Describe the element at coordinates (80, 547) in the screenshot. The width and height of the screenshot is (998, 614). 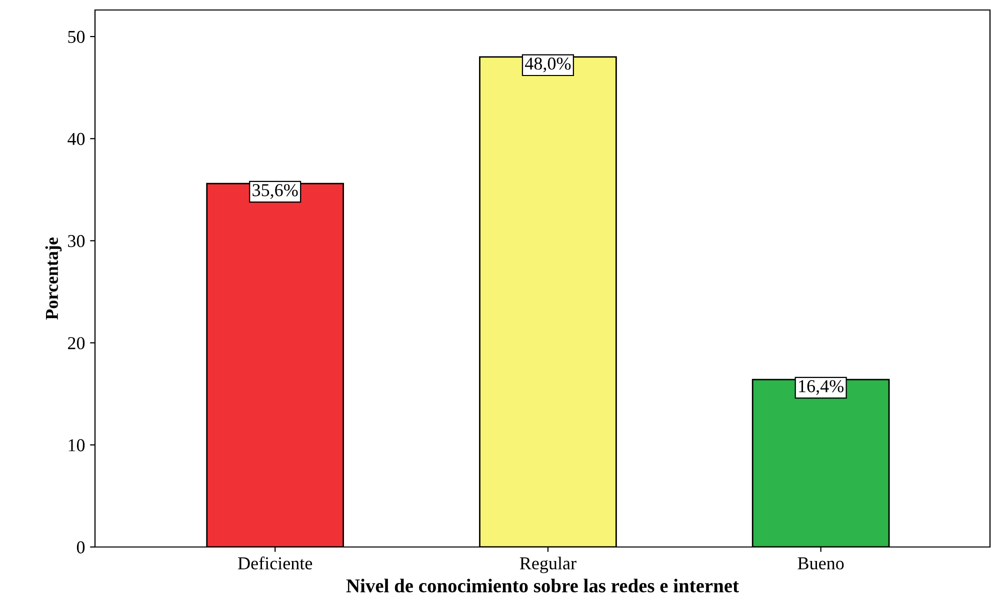
I see `y-tick-label: 0` at that location.